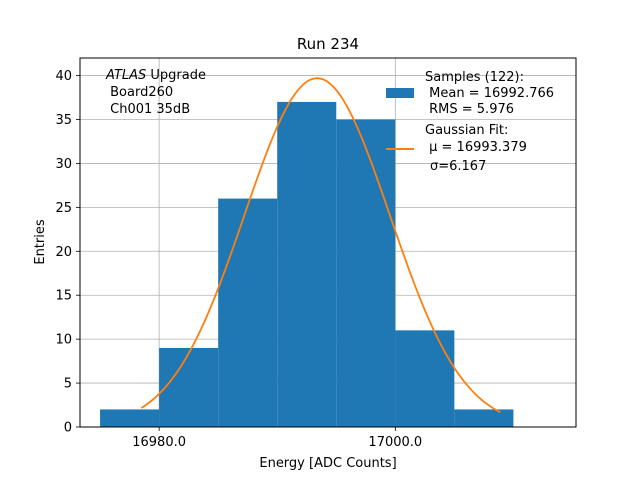 This screenshot has height=480, width=640. Describe the element at coordinates (474, 77) in the screenshot. I see `legend-samples-title: Samples (122):` at that location.